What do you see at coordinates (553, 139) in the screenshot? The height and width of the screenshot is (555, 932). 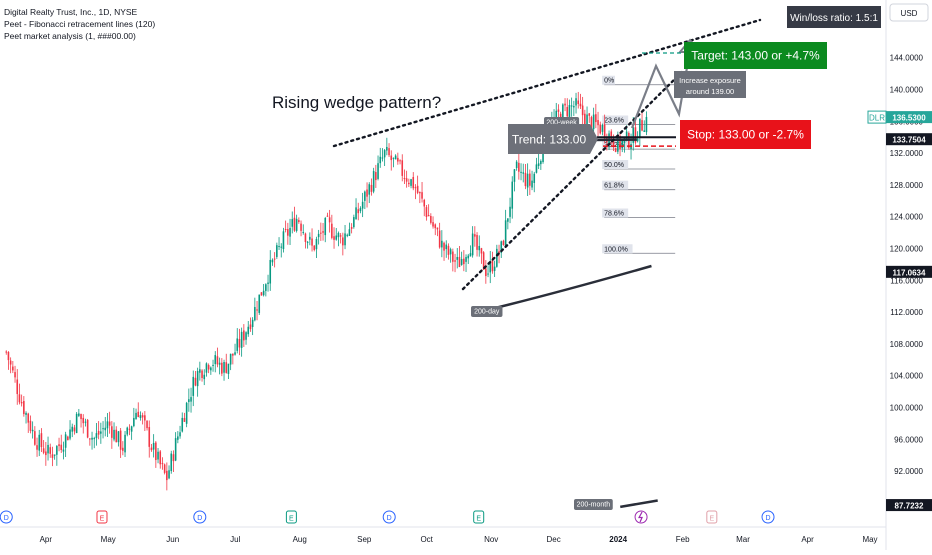 I see `trend-box` at bounding box center [553, 139].